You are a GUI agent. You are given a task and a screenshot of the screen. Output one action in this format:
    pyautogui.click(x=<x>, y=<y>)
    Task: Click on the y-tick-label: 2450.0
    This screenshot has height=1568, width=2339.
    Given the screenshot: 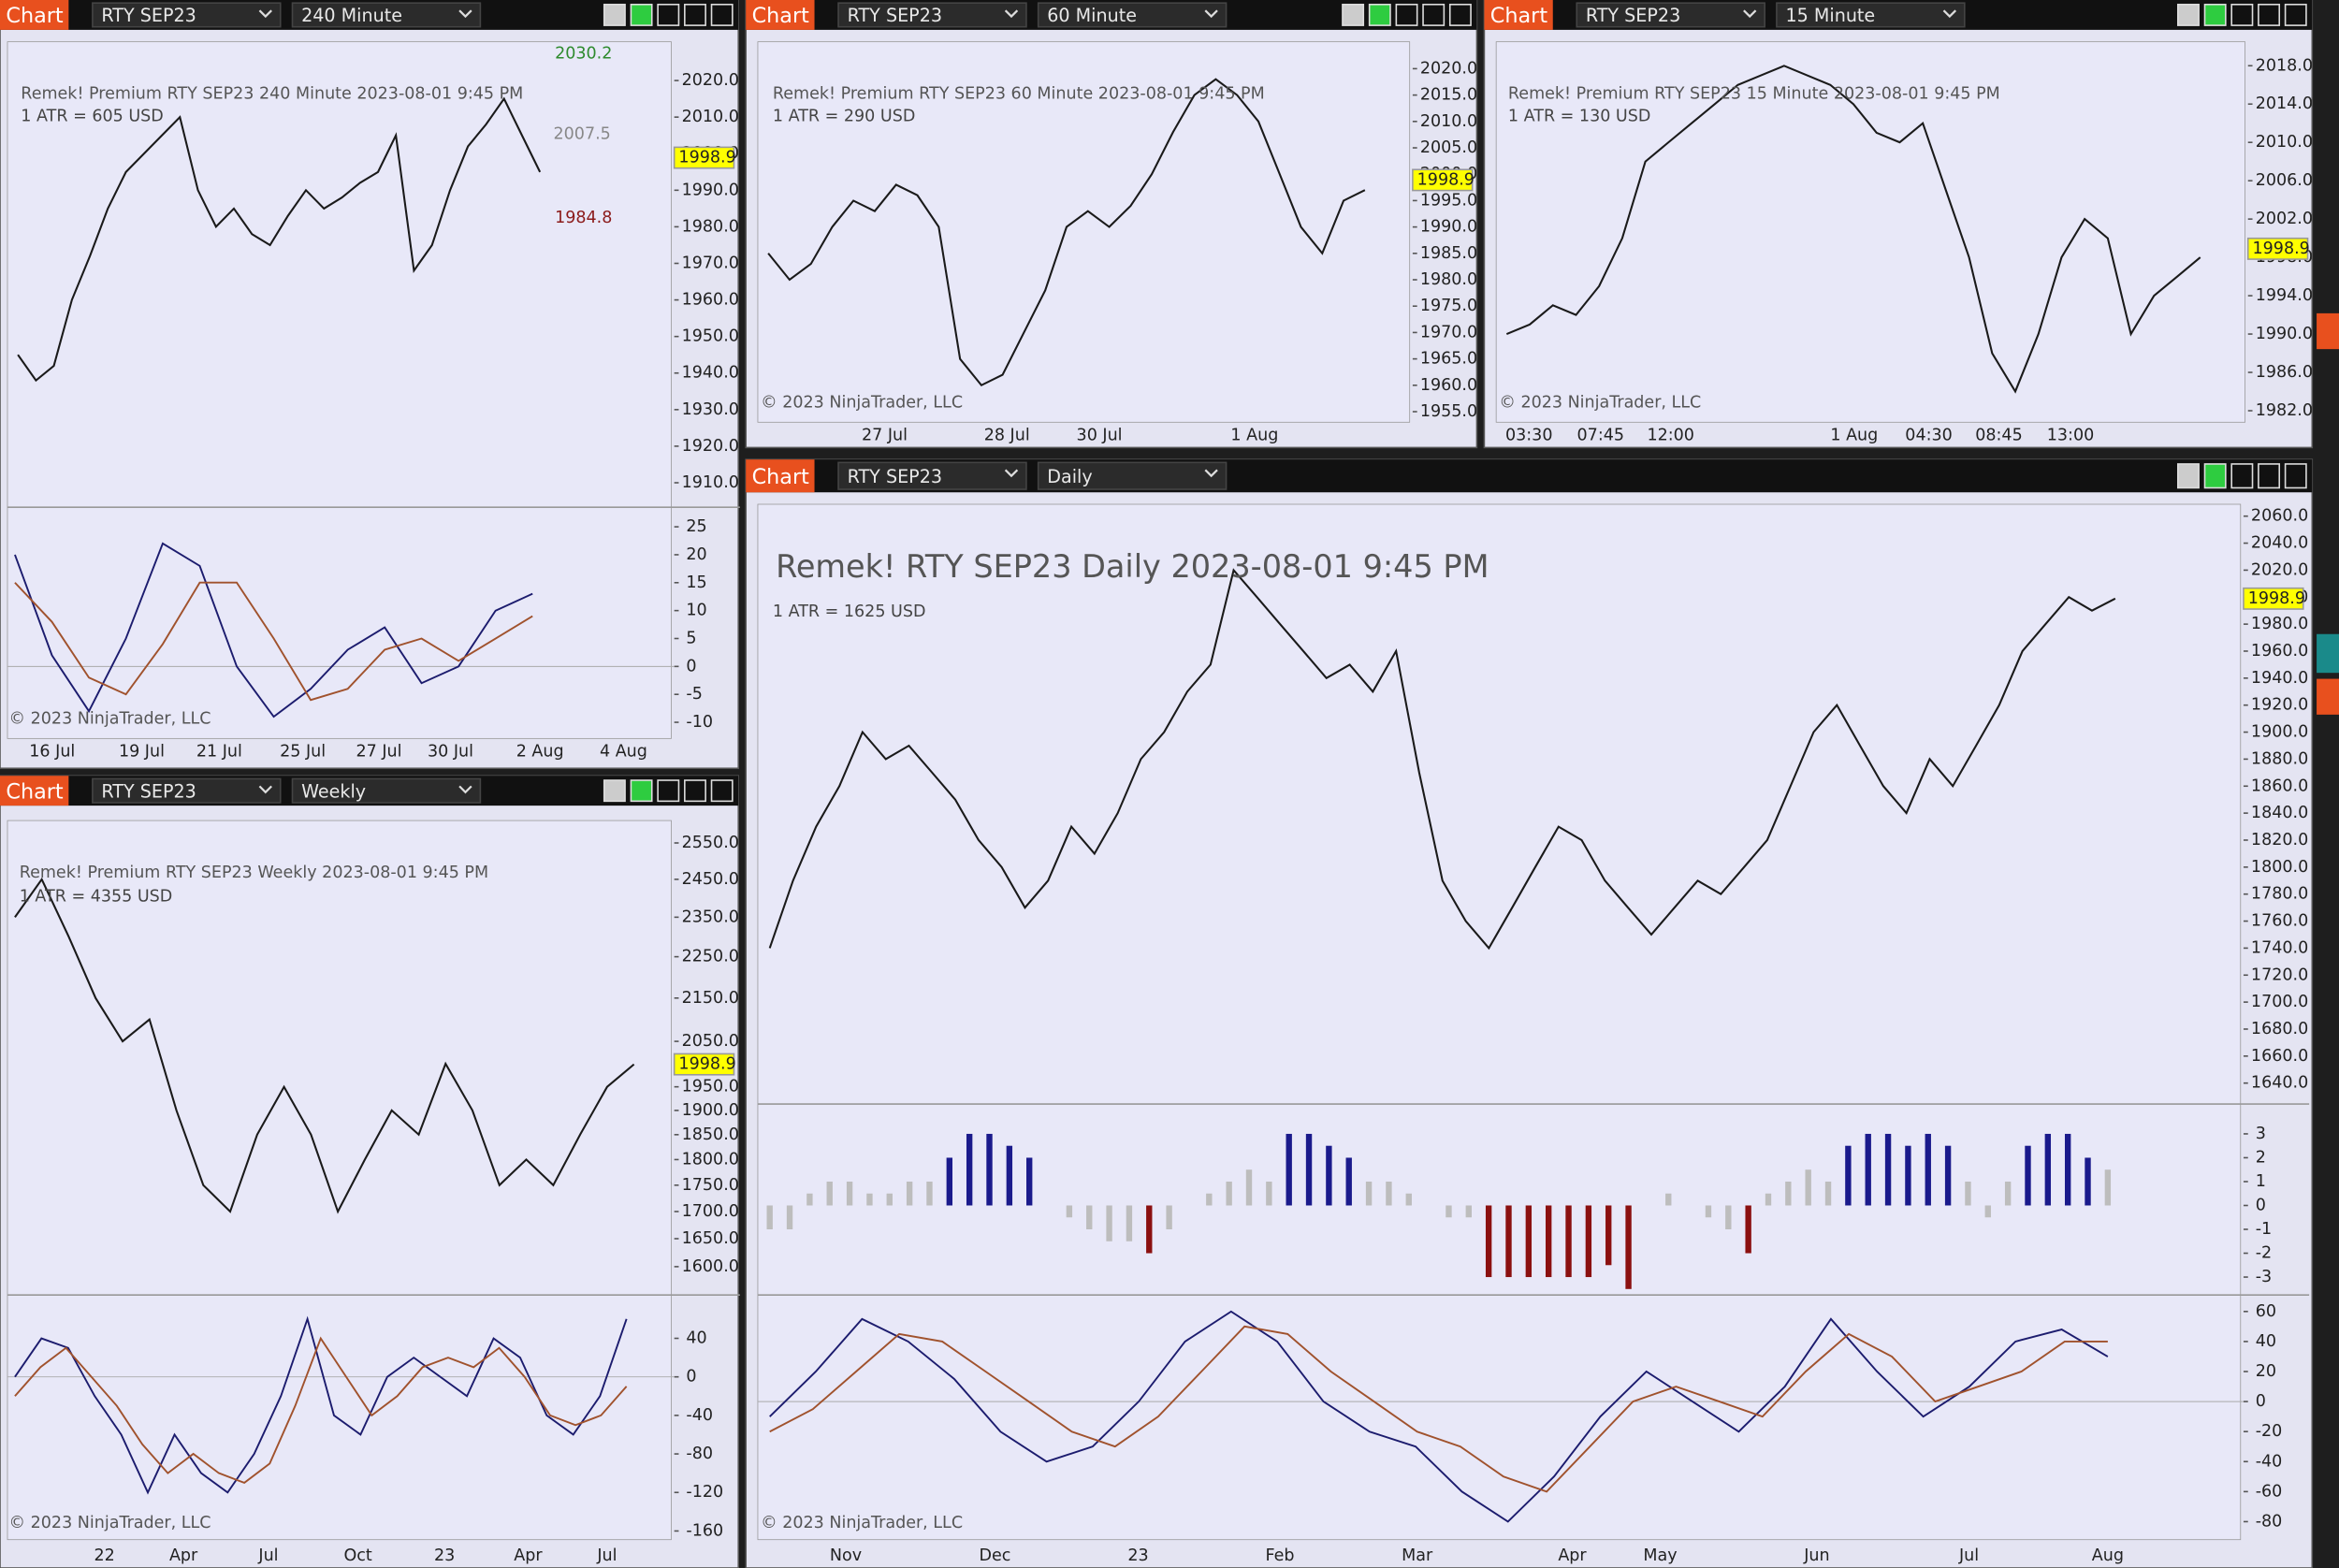 What is the action you would take?
    pyautogui.click(x=710, y=879)
    